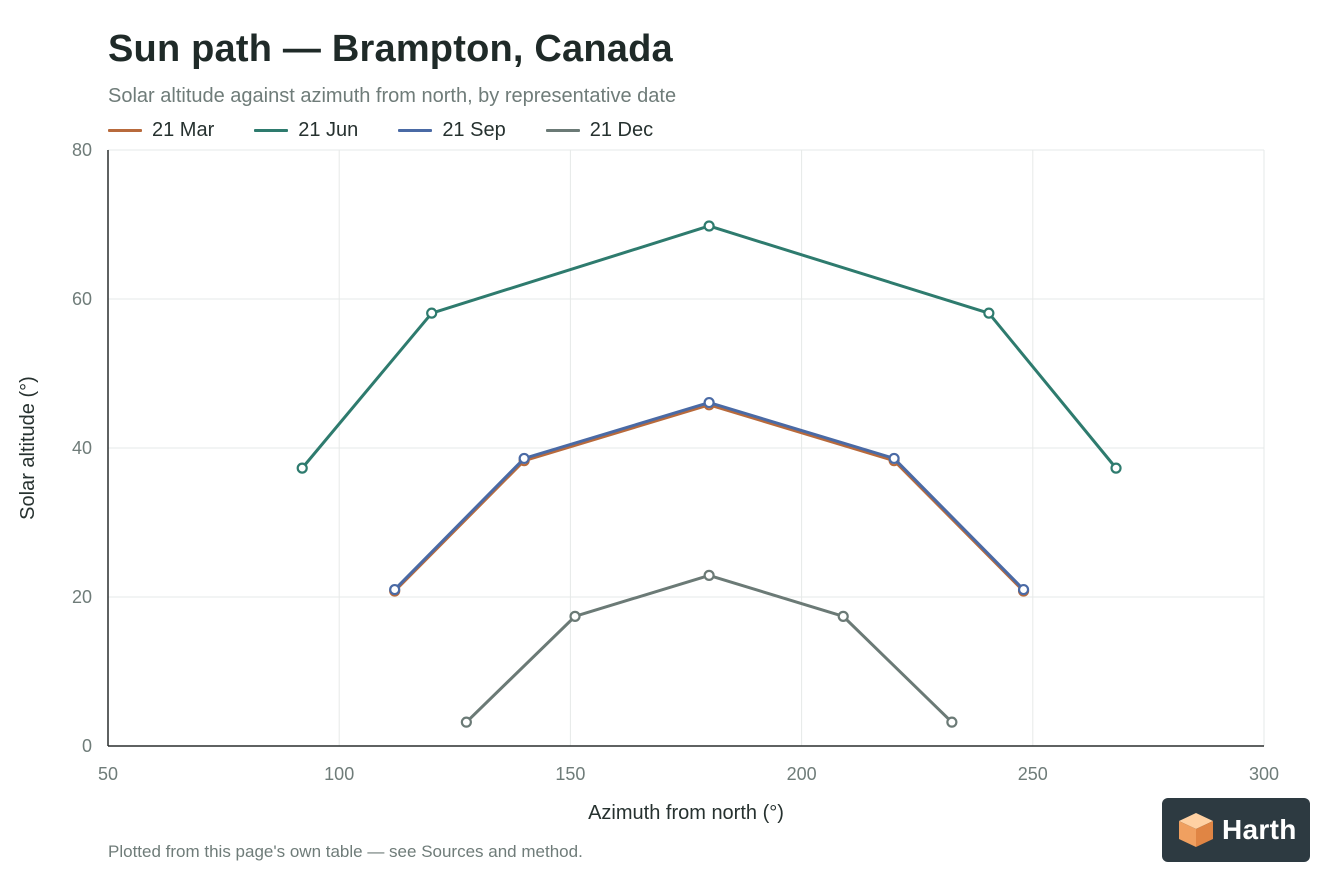 The image size is (1344, 896). I want to click on x-tick-label-150: 150, so click(570, 774).